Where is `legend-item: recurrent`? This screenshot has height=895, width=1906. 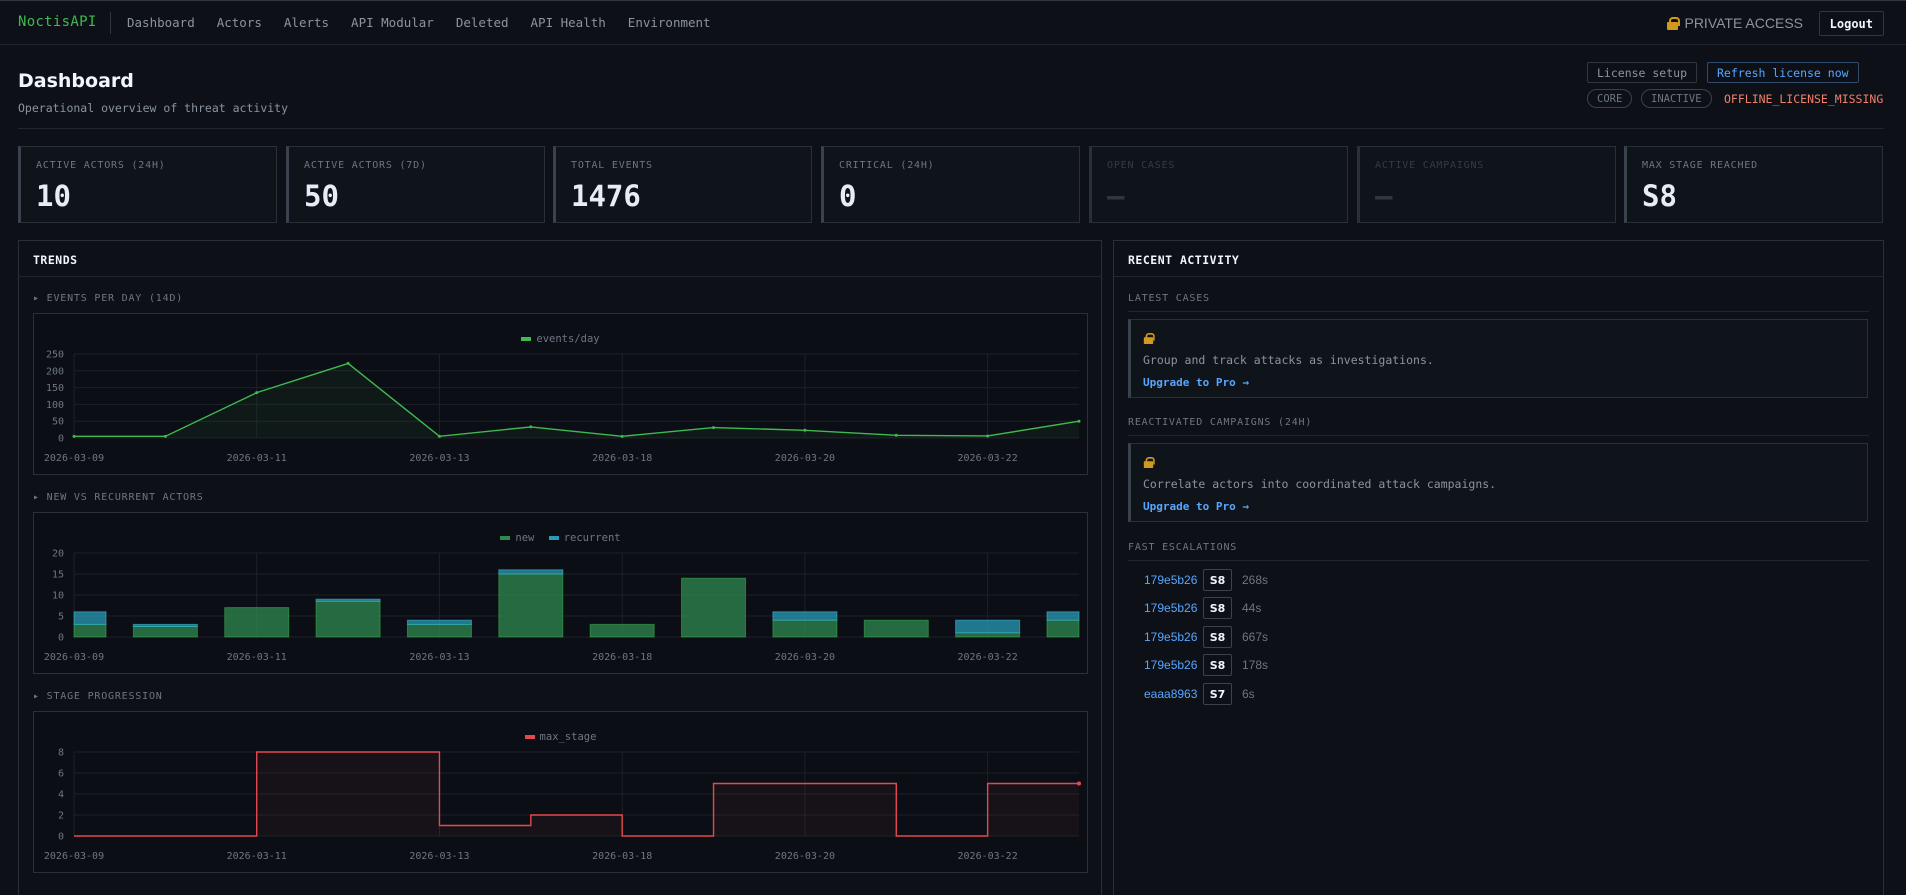 legend-item: recurrent is located at coordinates (584, 538).